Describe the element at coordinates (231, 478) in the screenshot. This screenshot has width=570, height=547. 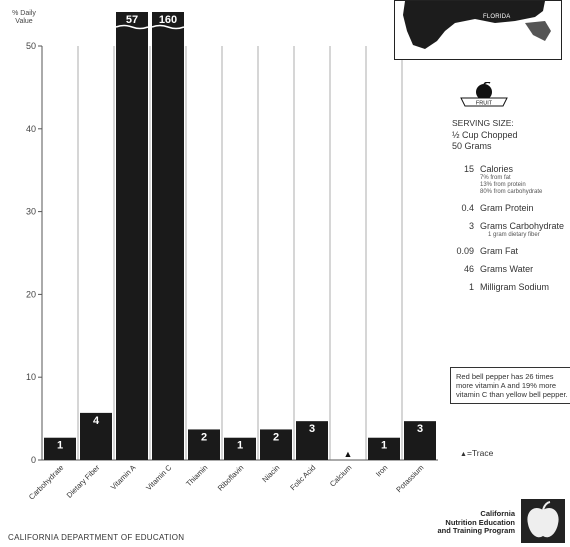
I see `category-label: Riboflavin` at that location.